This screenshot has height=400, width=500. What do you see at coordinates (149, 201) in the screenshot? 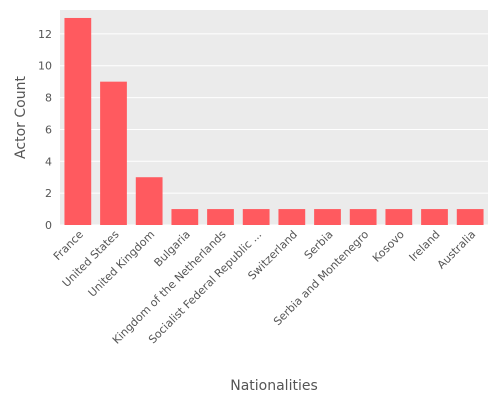
I see `bar-united-kingdom` at bounding box center [149, 201].